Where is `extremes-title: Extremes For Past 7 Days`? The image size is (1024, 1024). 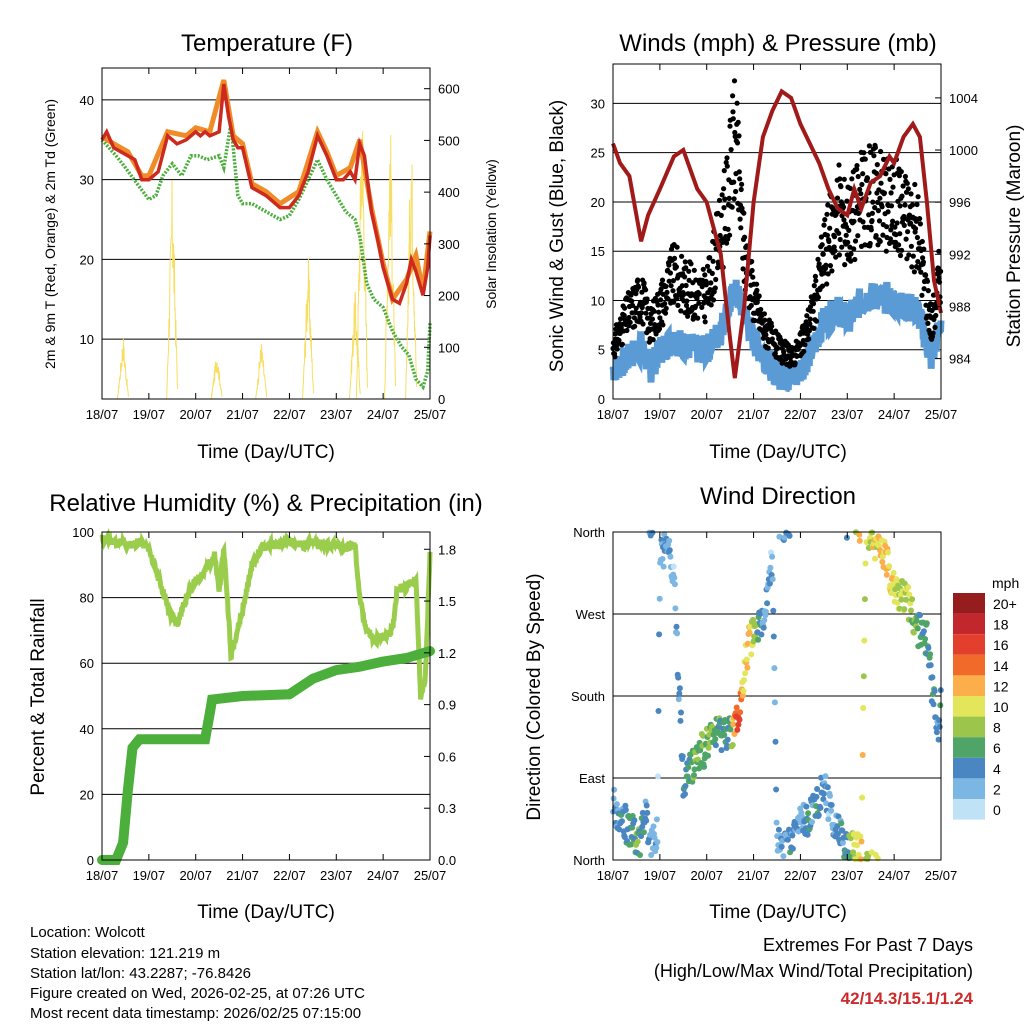 extremes-title: Extremes For Past 7 Days is located at coordinates (868, 945).